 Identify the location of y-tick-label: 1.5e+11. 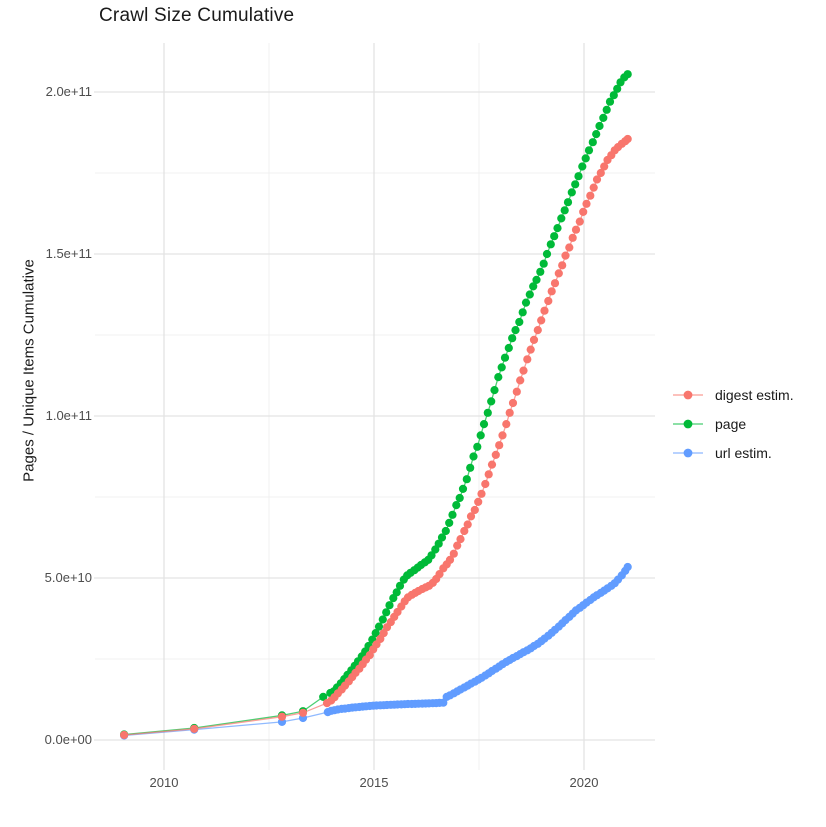
(68, 253).